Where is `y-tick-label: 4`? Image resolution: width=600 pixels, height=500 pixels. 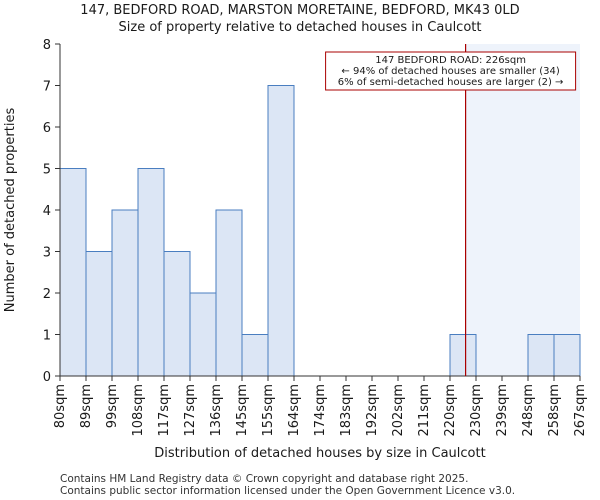
y-tick-label: 4 is located at coordinates (47, 211).